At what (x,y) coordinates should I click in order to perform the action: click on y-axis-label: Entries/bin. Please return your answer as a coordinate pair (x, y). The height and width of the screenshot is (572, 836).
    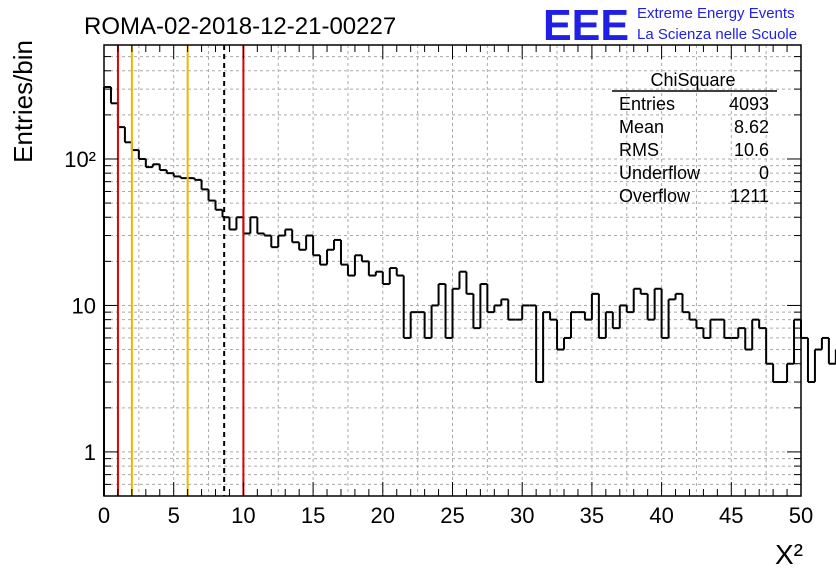
    Looking at the image, I should click on (23, 101).